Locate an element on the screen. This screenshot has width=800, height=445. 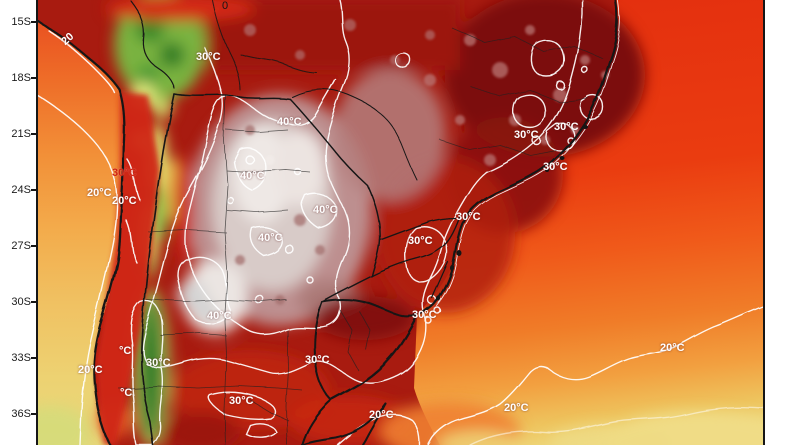
latitude-label: 24S is located at coordinates (21, 190).